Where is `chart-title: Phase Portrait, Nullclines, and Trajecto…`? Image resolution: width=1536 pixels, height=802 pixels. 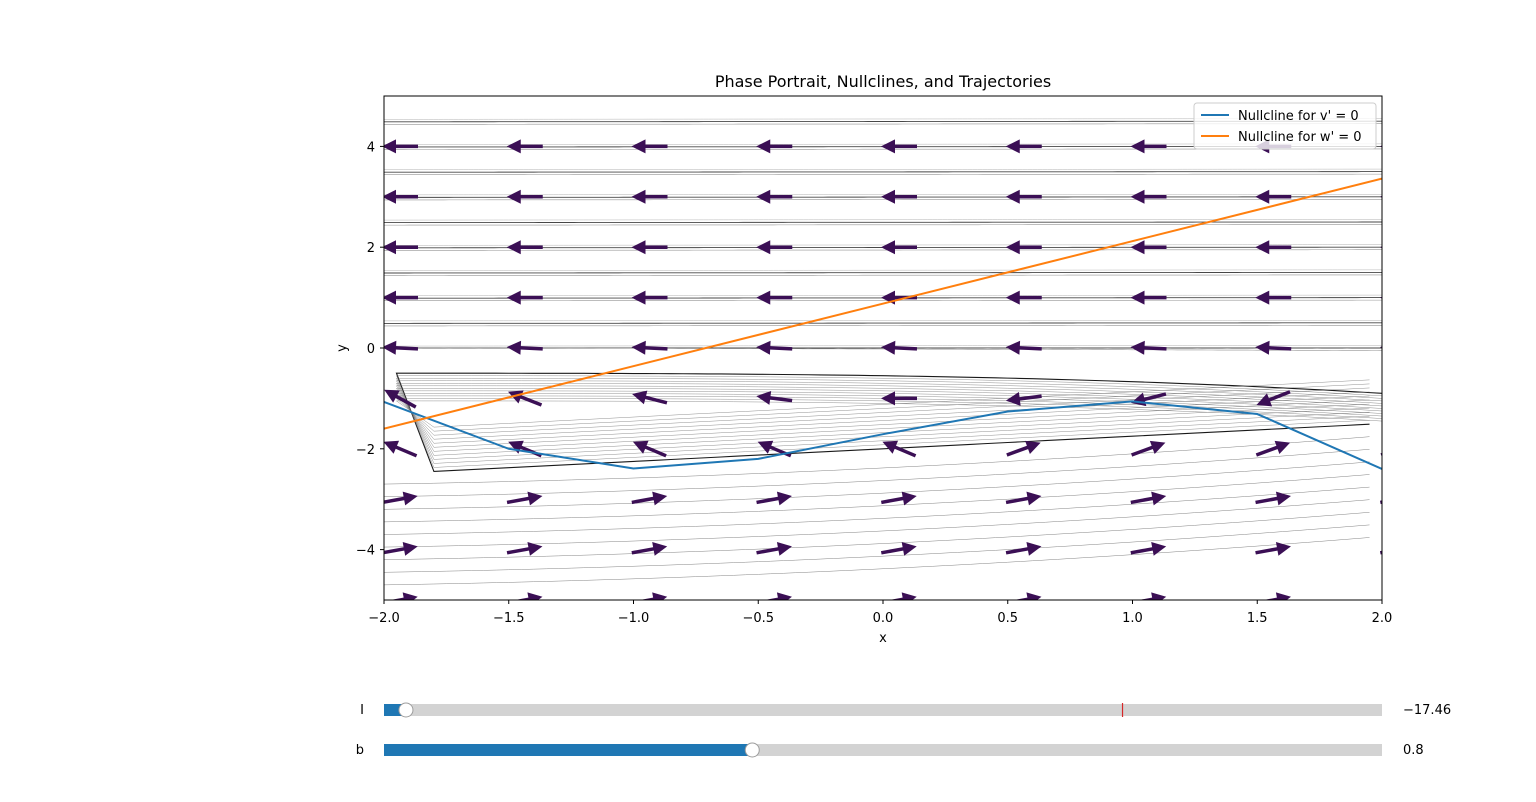 chart-title: Phase Portrait, Nullclines, and Trajecto… is located at coordinates (883, 81).